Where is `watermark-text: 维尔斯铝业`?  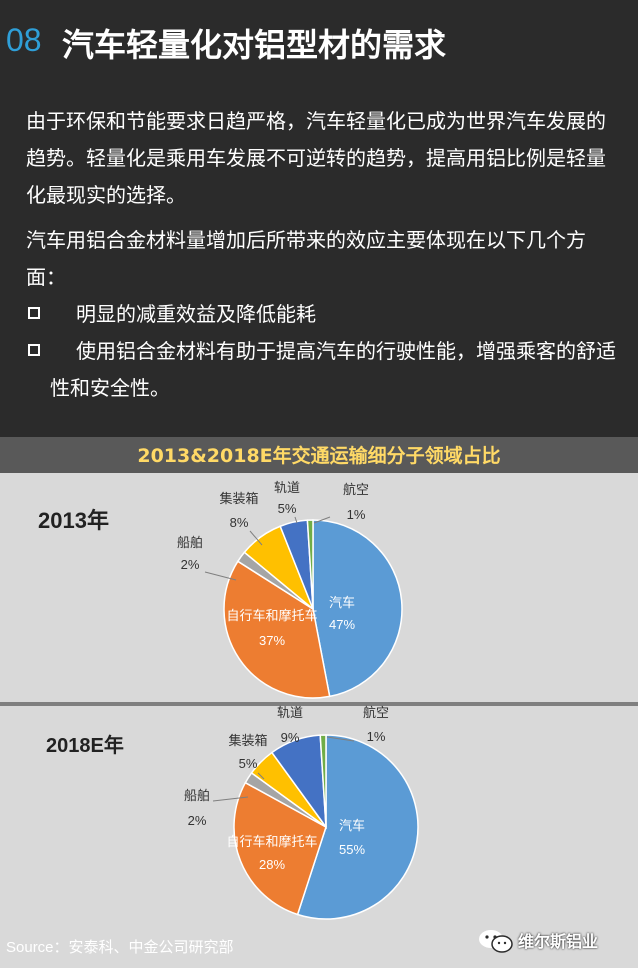 watermark-text: 维尔斯铝业 is located at coordinates (558, 941).